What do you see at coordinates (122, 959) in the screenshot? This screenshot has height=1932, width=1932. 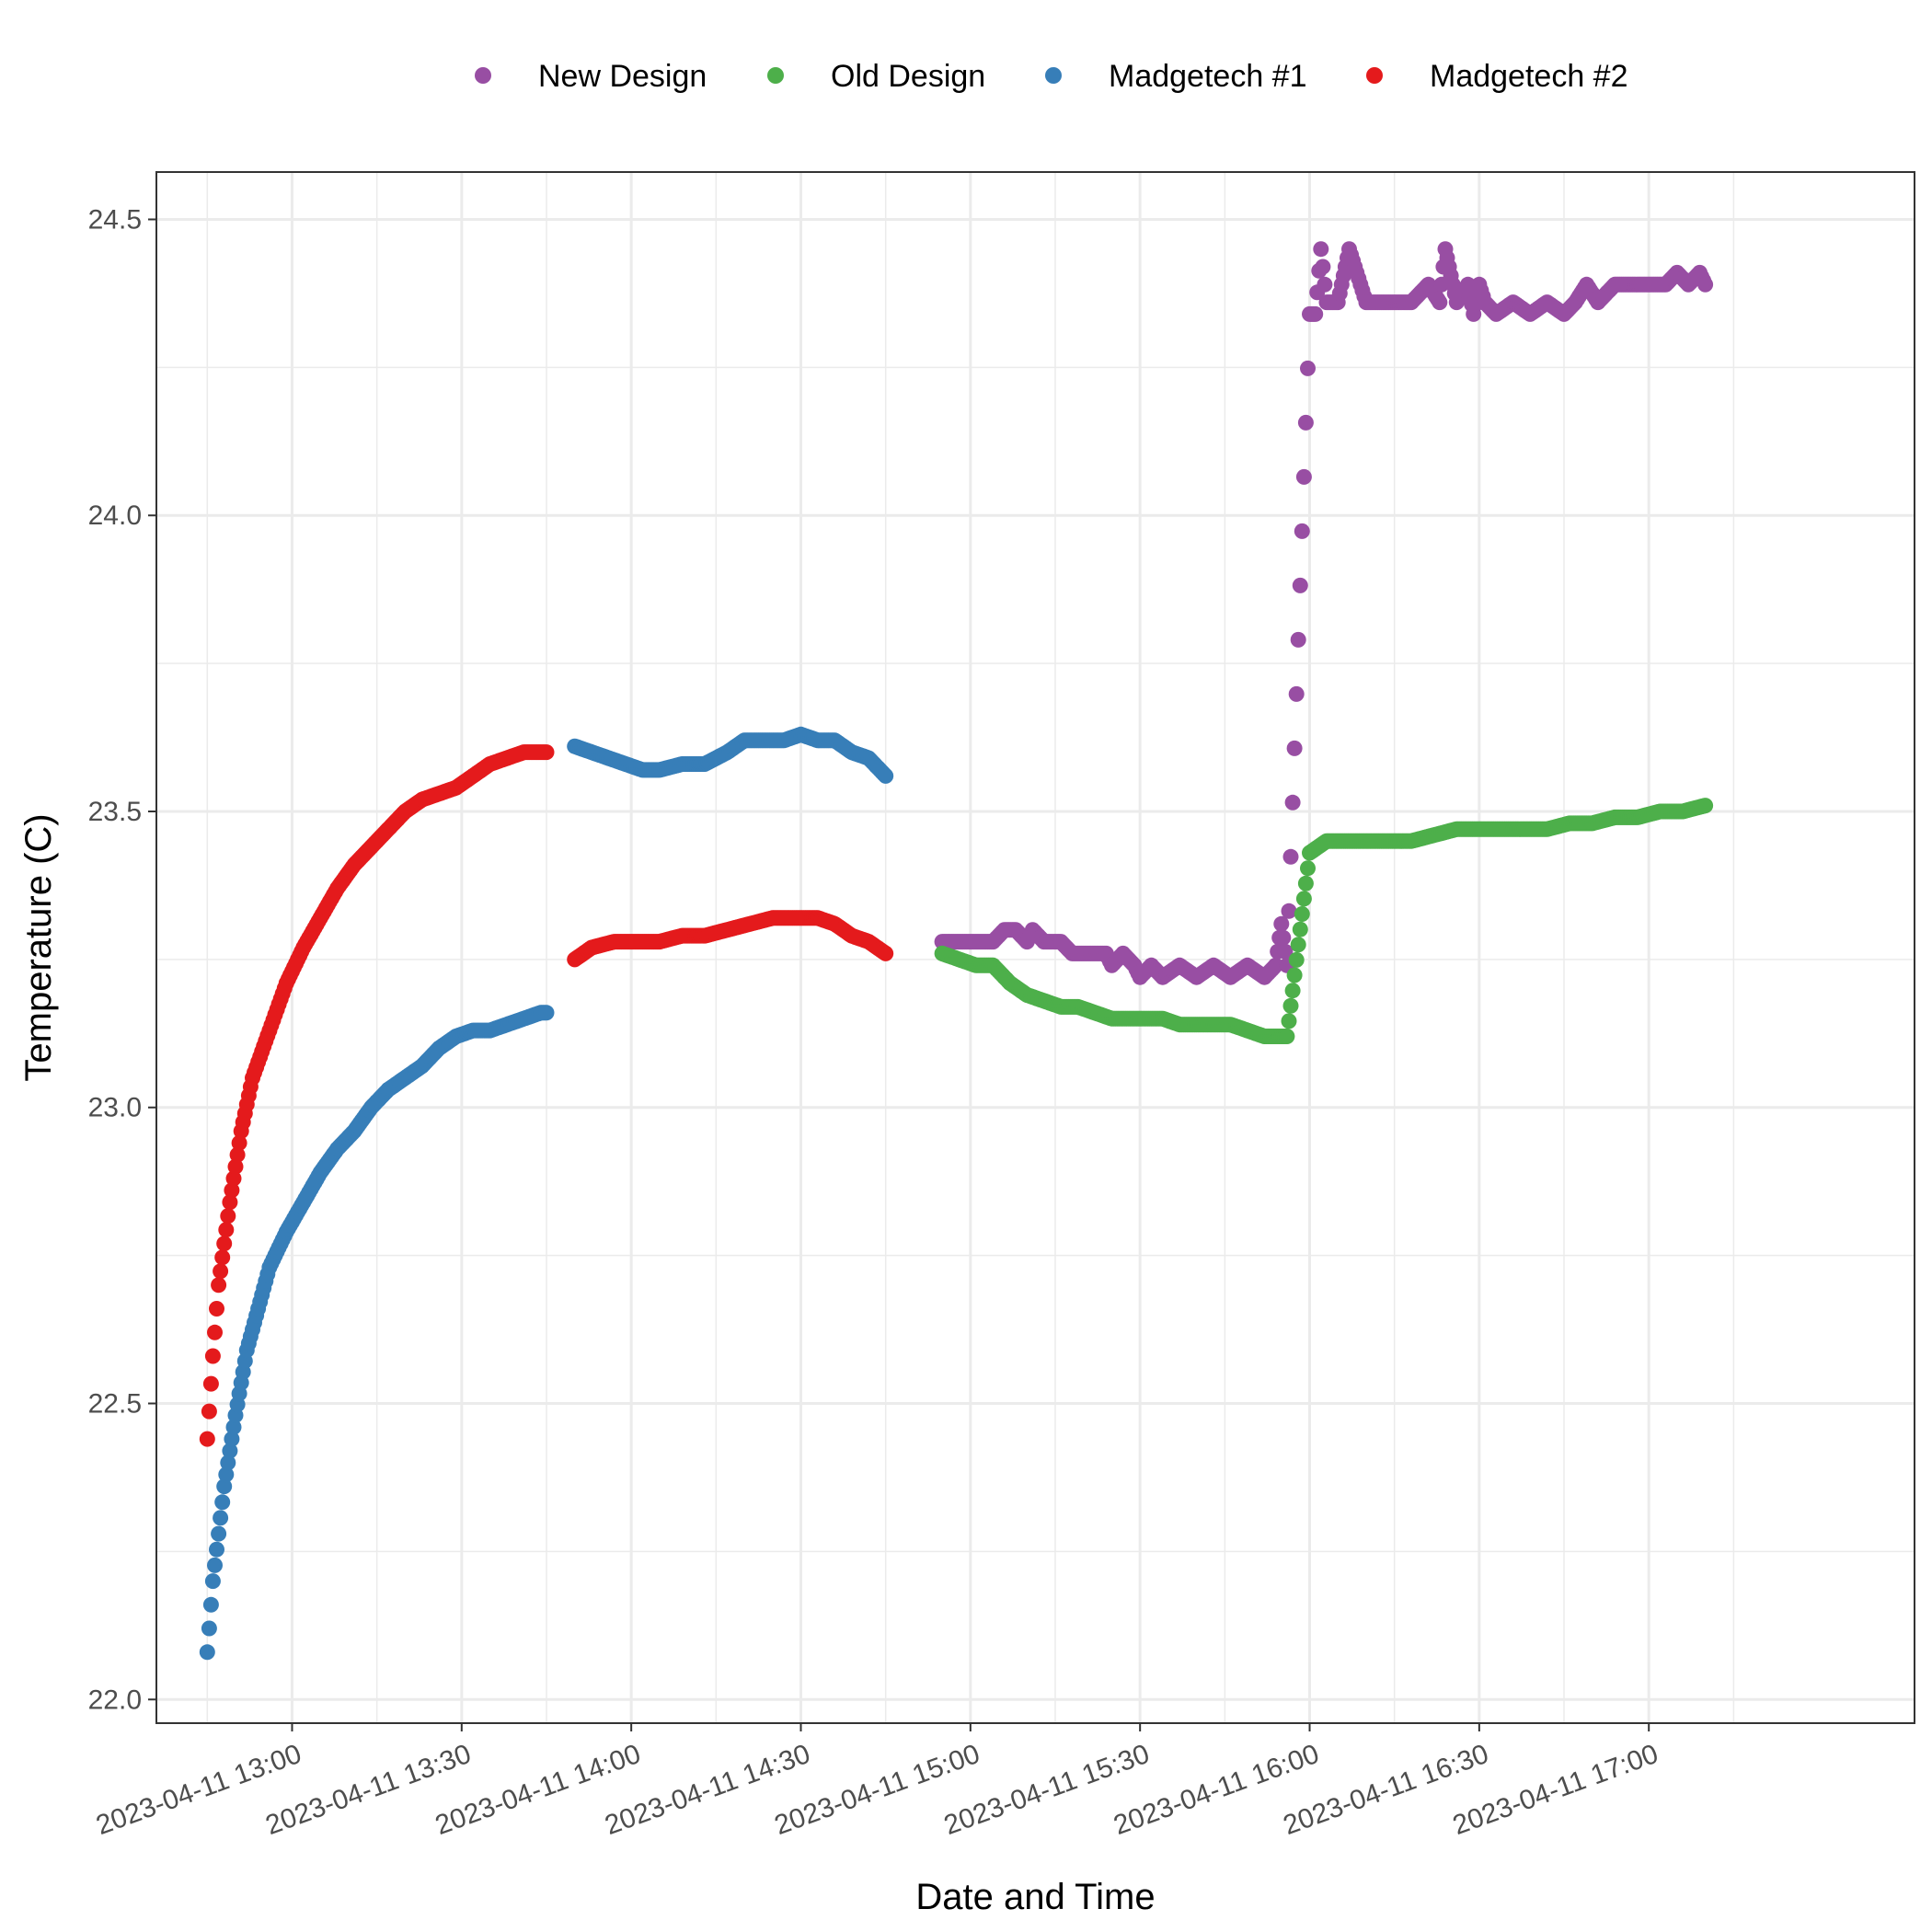 I see `y-axis: 22.0 22.5 23.0 23.5 24.0 24.5` at bounding box center [122, 959].